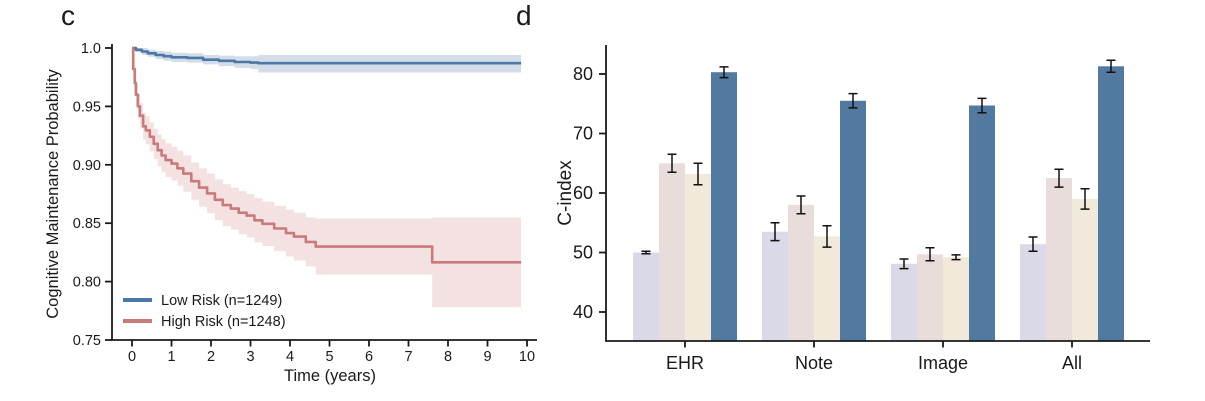  Describe the element at coordinates (53, 194) in the screenshot. I see `km-yaxis-title: Cognitive Maintenance Probability` at that location.